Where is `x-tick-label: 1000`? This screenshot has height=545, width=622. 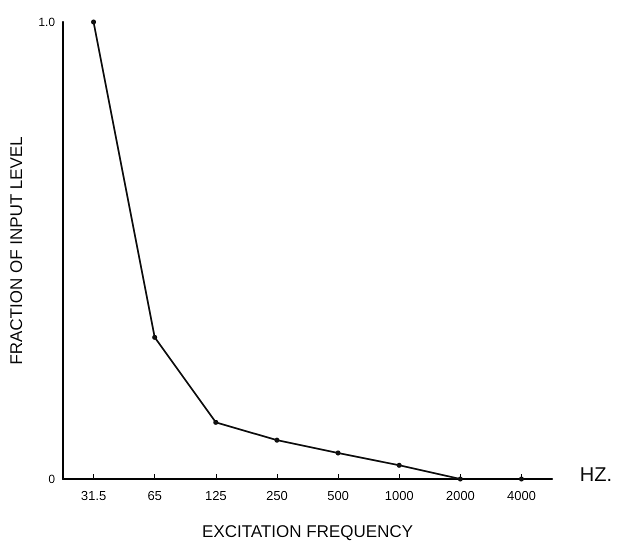
x-tick-label: 1000 is located at coordinates (399, 495).